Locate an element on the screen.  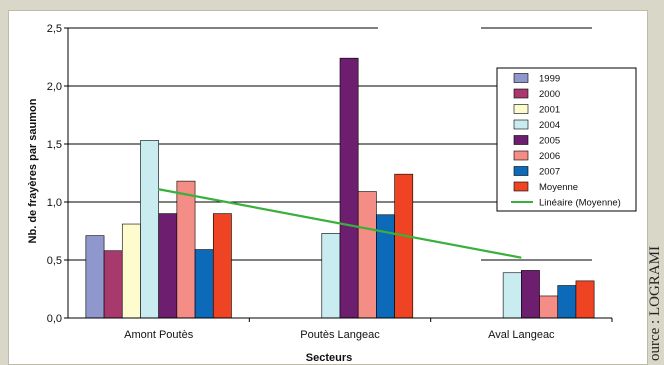
legend-label: 1999 is located at coordinates (549, 79).